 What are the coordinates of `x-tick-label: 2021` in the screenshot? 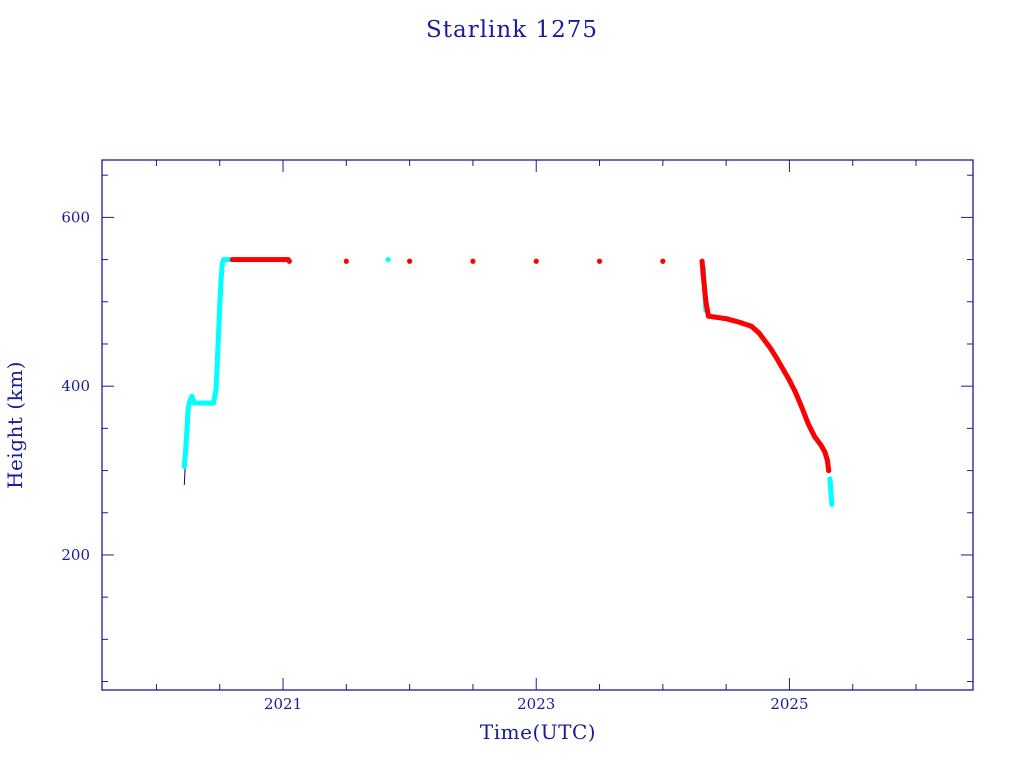 It's located at (283, 704).